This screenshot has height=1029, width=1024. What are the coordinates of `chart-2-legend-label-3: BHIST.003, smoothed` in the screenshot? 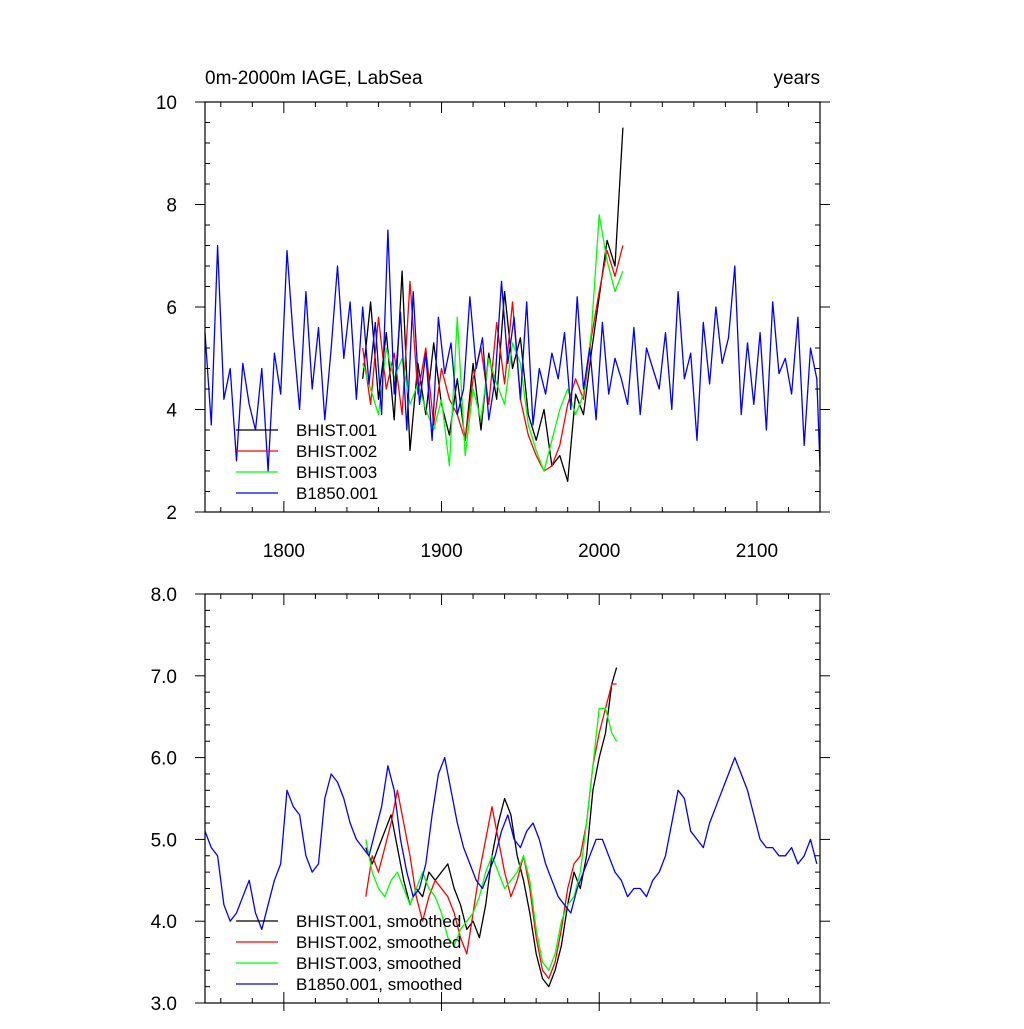 It's located at (378, 963).